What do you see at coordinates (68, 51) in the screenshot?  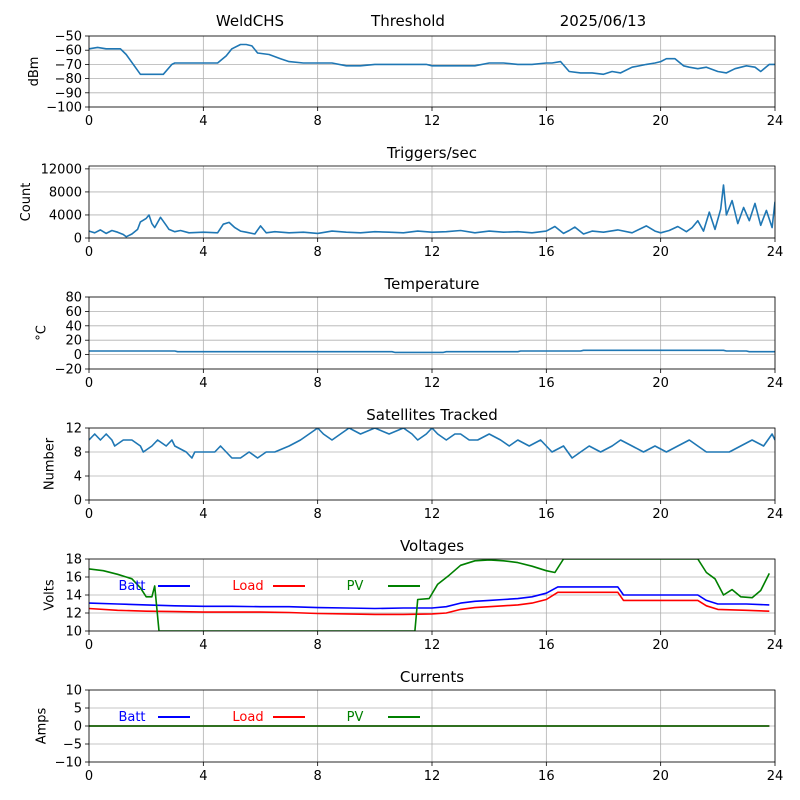 I see `y-tick-label: −60` at bounding box center [68, 51].